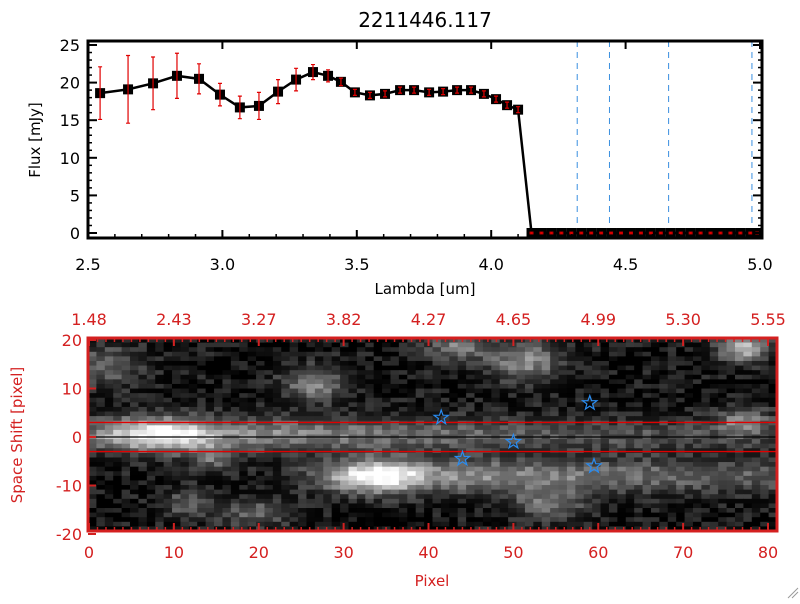  Describe the element at coordinates (625, 264) in the screenshot. I see `x-tick-label: 4.5` at that location.